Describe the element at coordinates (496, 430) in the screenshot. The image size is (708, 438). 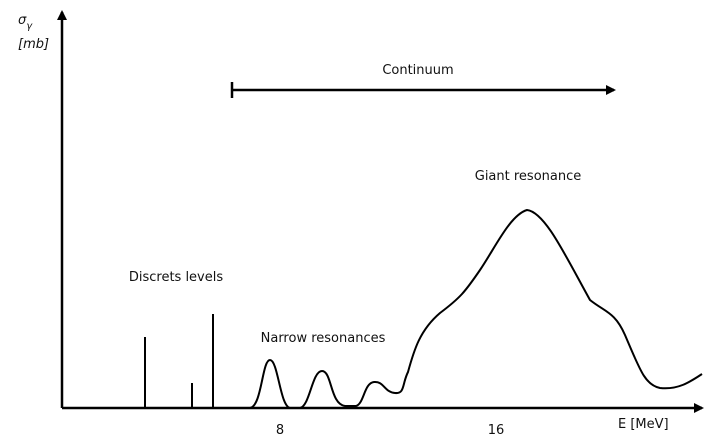
I see `x-tick-label: 16` at that location.